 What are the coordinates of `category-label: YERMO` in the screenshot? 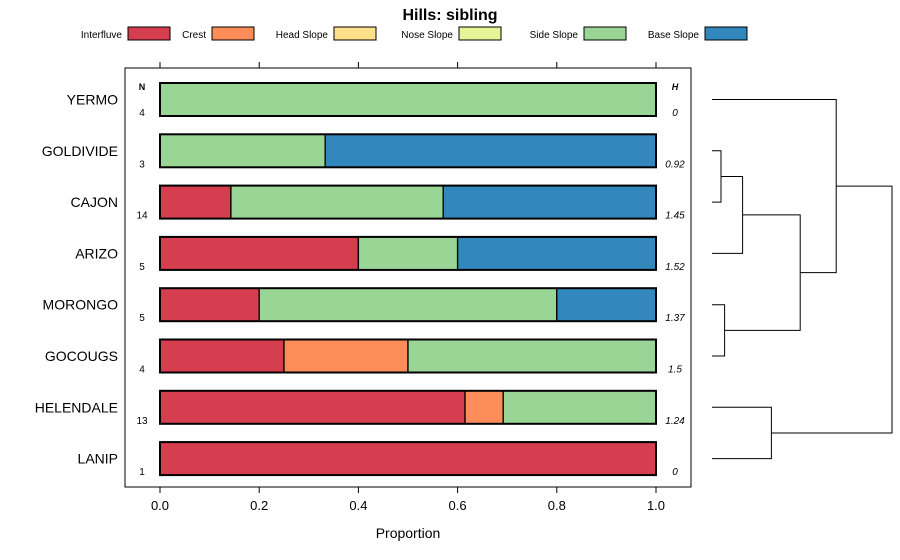 It's located at (92, 100).